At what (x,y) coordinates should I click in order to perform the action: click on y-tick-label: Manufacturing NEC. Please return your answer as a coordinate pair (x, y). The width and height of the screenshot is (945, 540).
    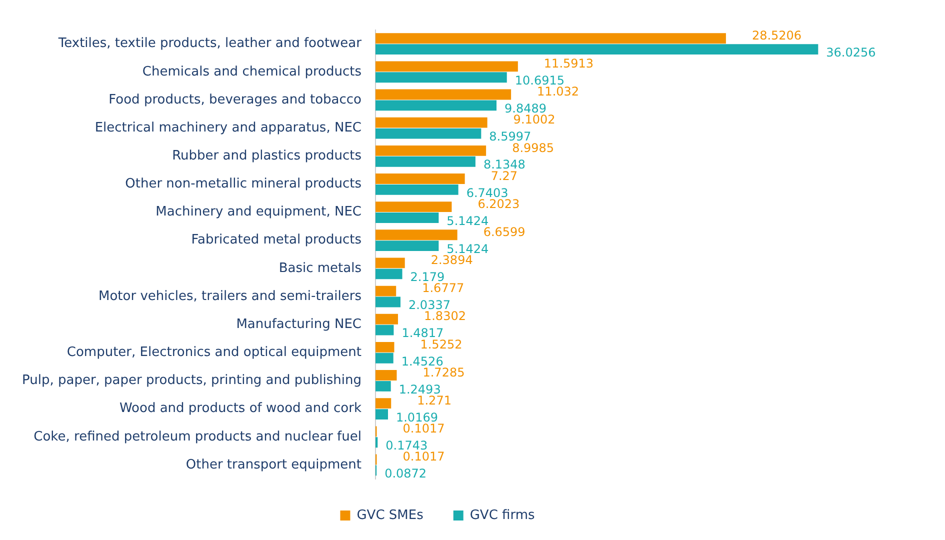
    Looking at the image, I should click on (299, 324).